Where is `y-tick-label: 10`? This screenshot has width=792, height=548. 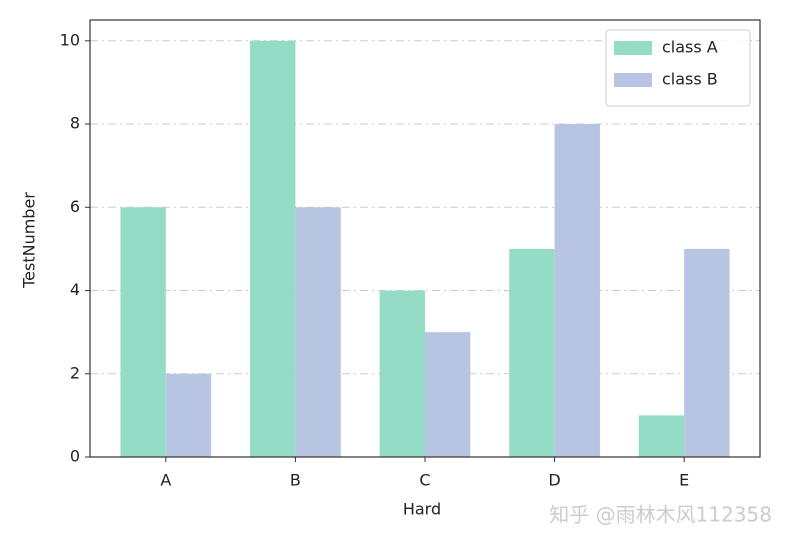 y-tick-label: 10 is located at coordinates (70, 39).